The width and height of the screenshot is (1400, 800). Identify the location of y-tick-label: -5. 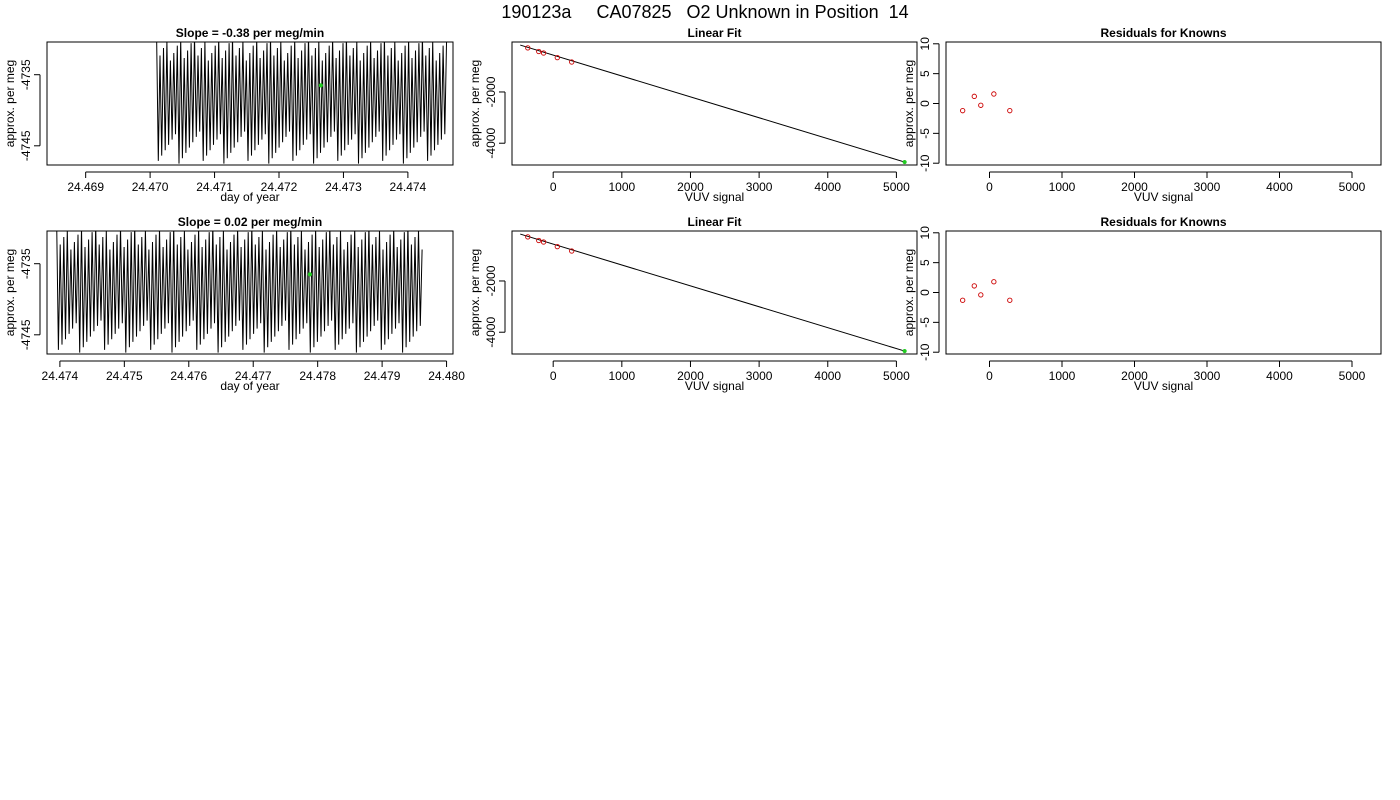
(925, 322).